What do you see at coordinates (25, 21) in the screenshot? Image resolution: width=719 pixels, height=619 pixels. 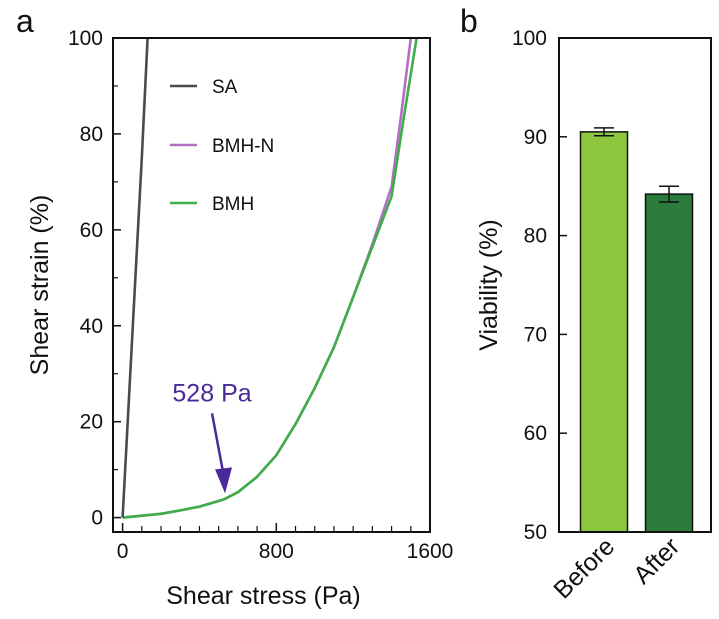 I see `panel-a-label: a` at bounding box center [25, 21].